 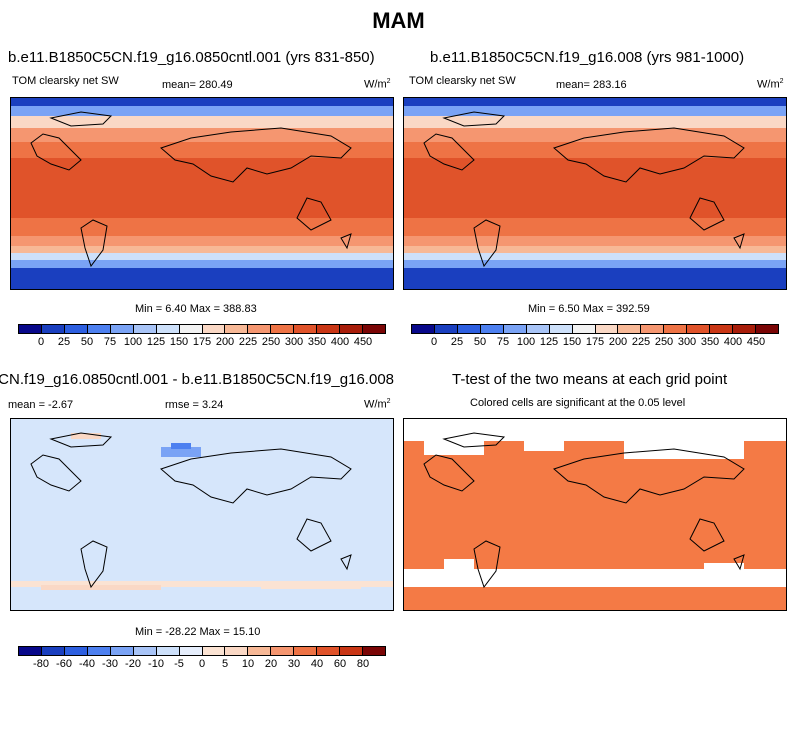 I want to click on colorbar-abs-left-tick-label: 300, so click(x=294, y=342).